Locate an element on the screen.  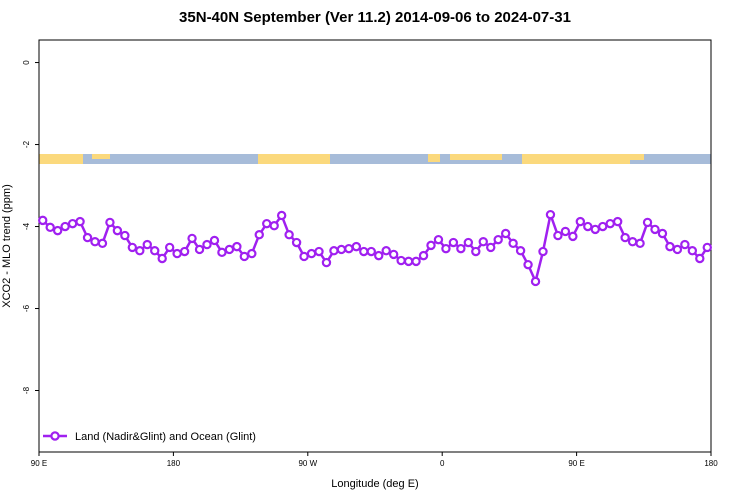
y-tick-label: -8 is located at coordinates (26, 390).